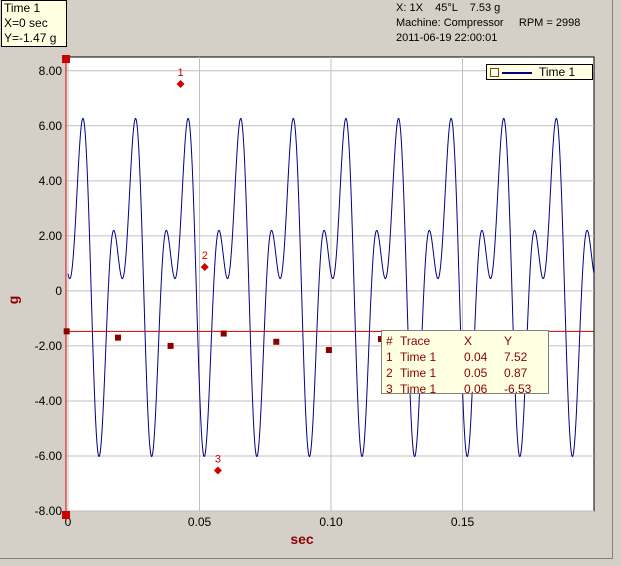  Describe the element at coordinates (302, 539) in the screenshot. I see `x-axis-label: sec` at that location.